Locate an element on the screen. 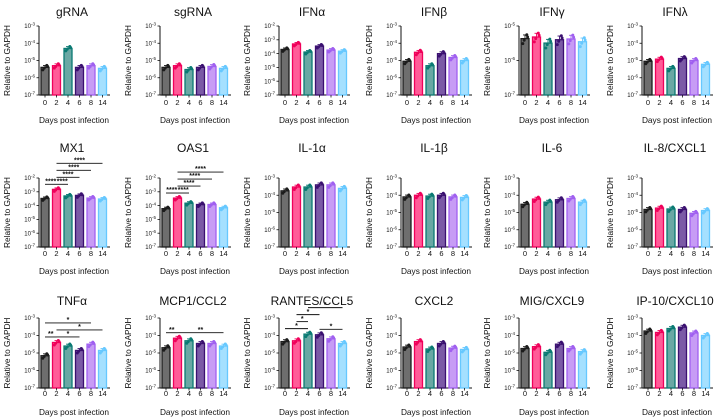 Image resolution: width=719 pixels, height=419 pixels. y-tick-label: 10⁻⁶ is located at coordinates (632, 77).